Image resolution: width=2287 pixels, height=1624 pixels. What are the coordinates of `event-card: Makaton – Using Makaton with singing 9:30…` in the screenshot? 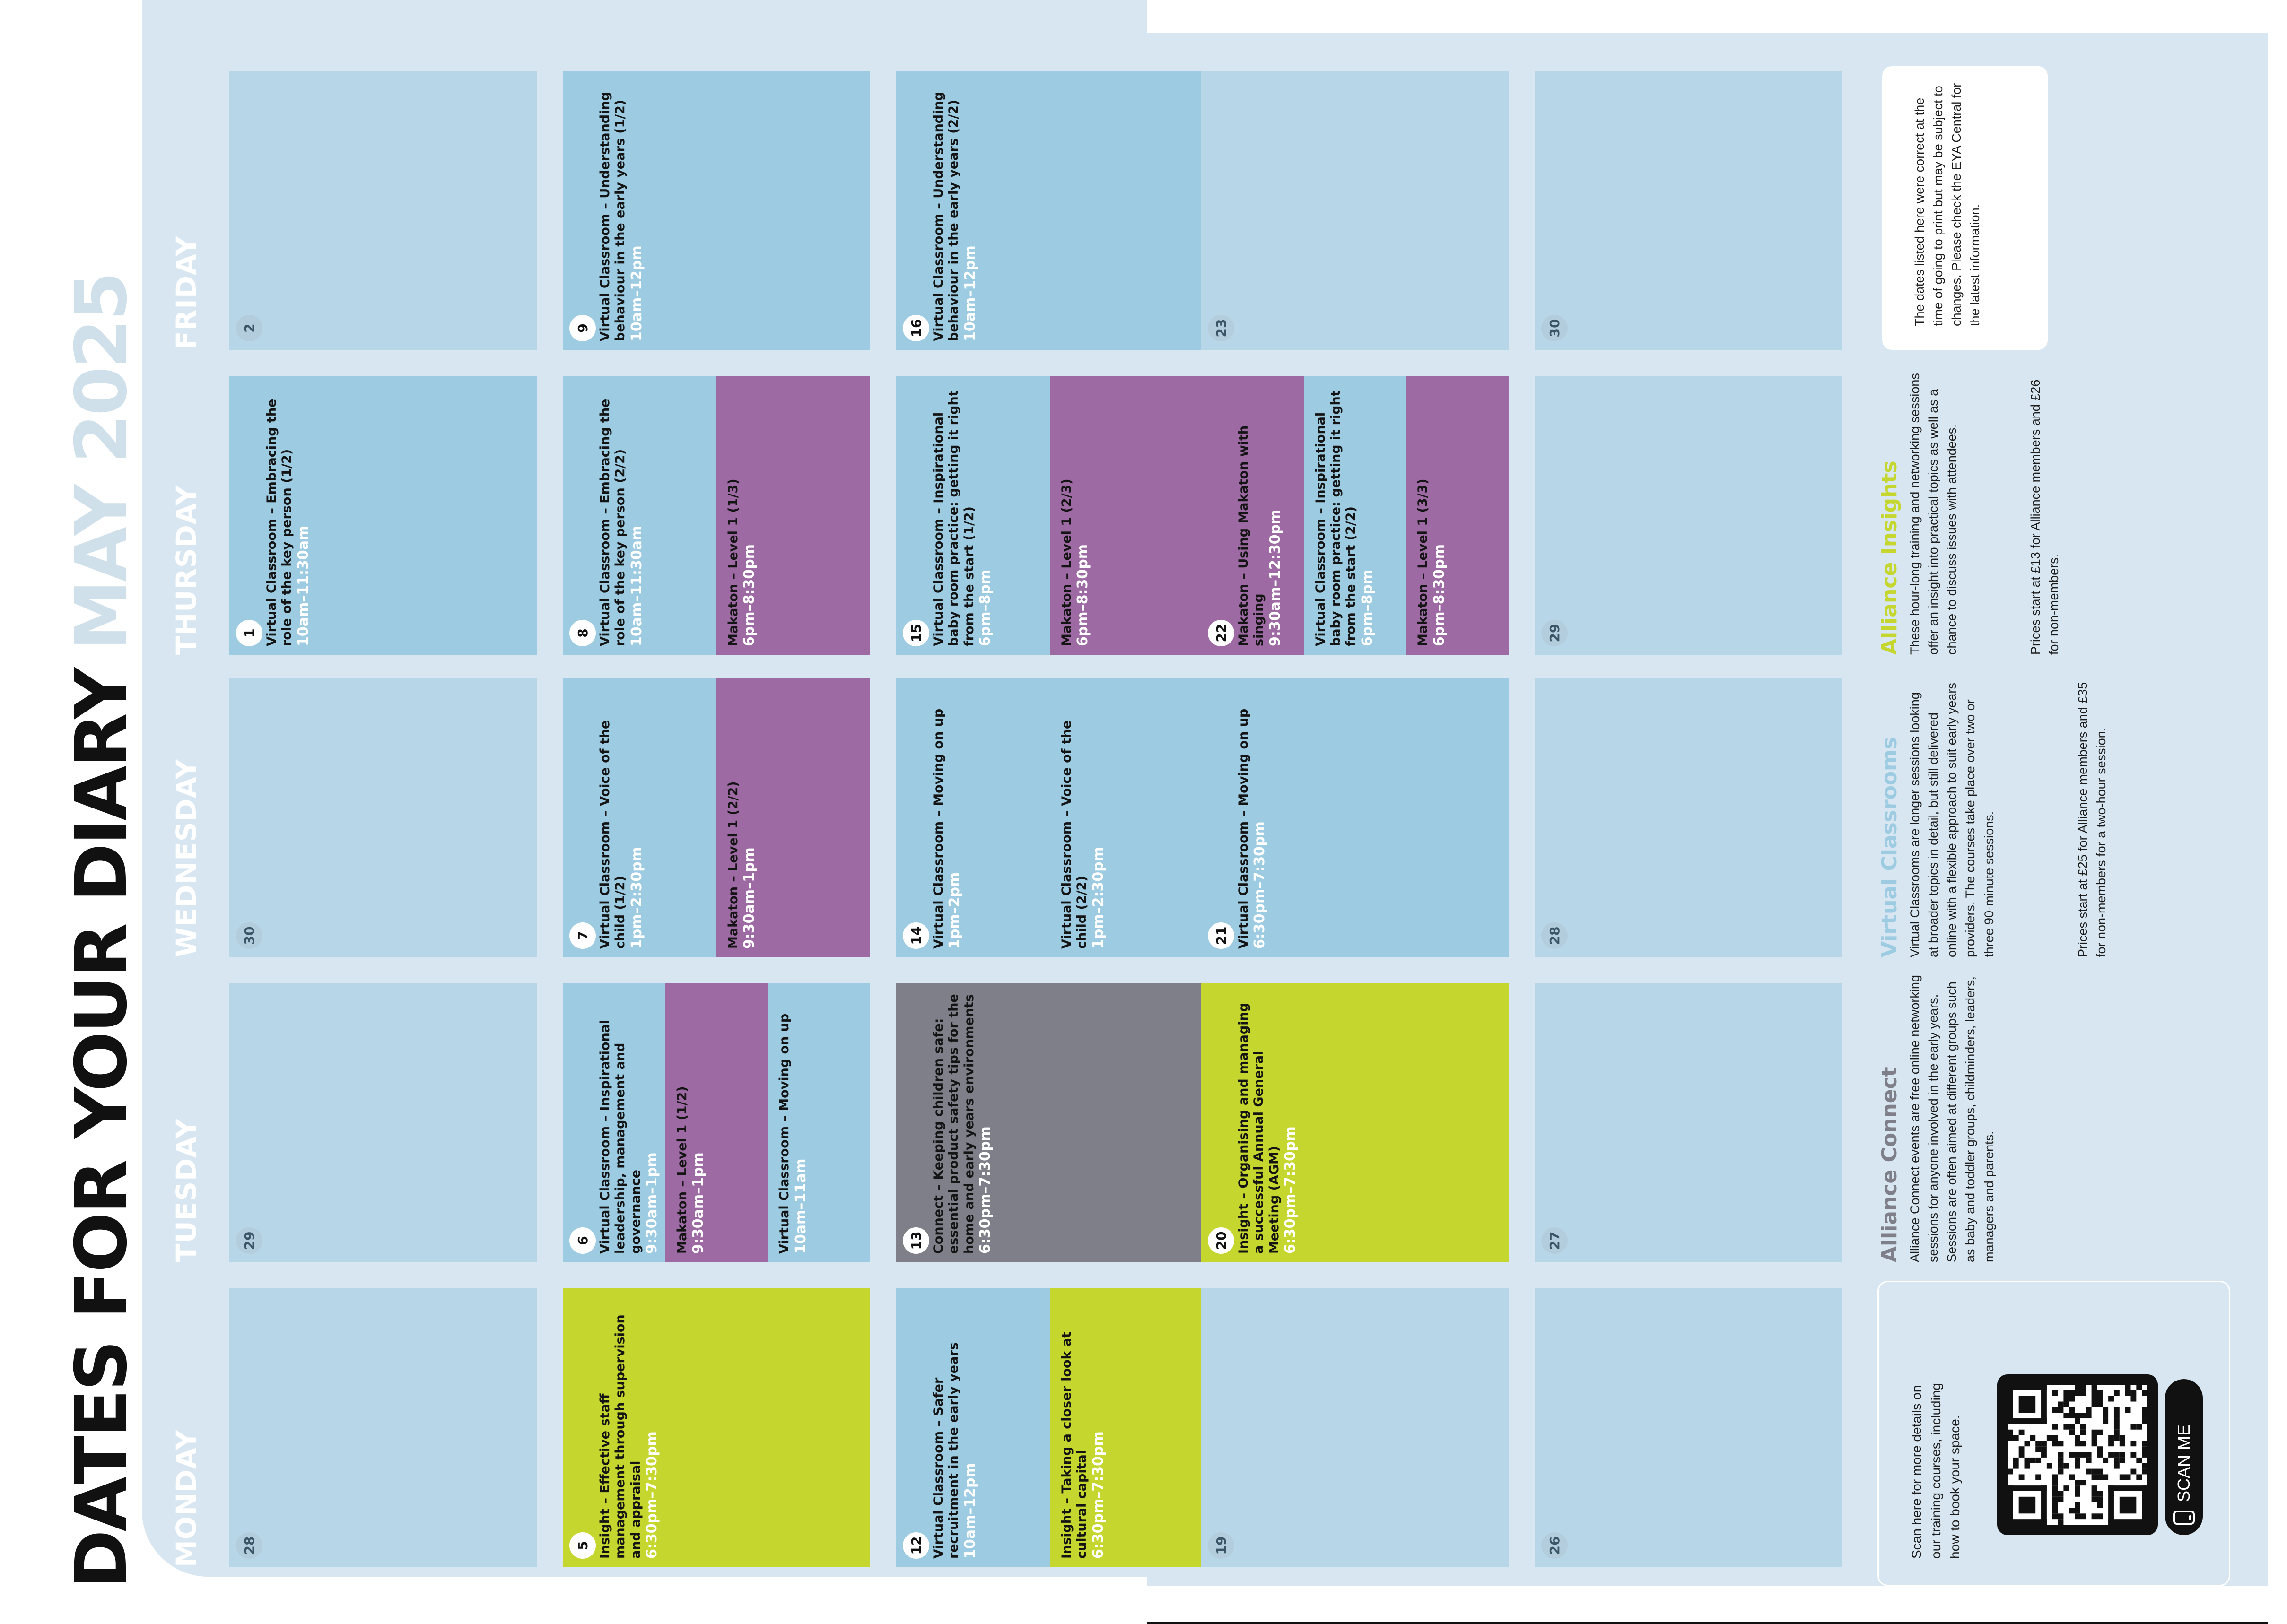 It's located at (1252, 515).